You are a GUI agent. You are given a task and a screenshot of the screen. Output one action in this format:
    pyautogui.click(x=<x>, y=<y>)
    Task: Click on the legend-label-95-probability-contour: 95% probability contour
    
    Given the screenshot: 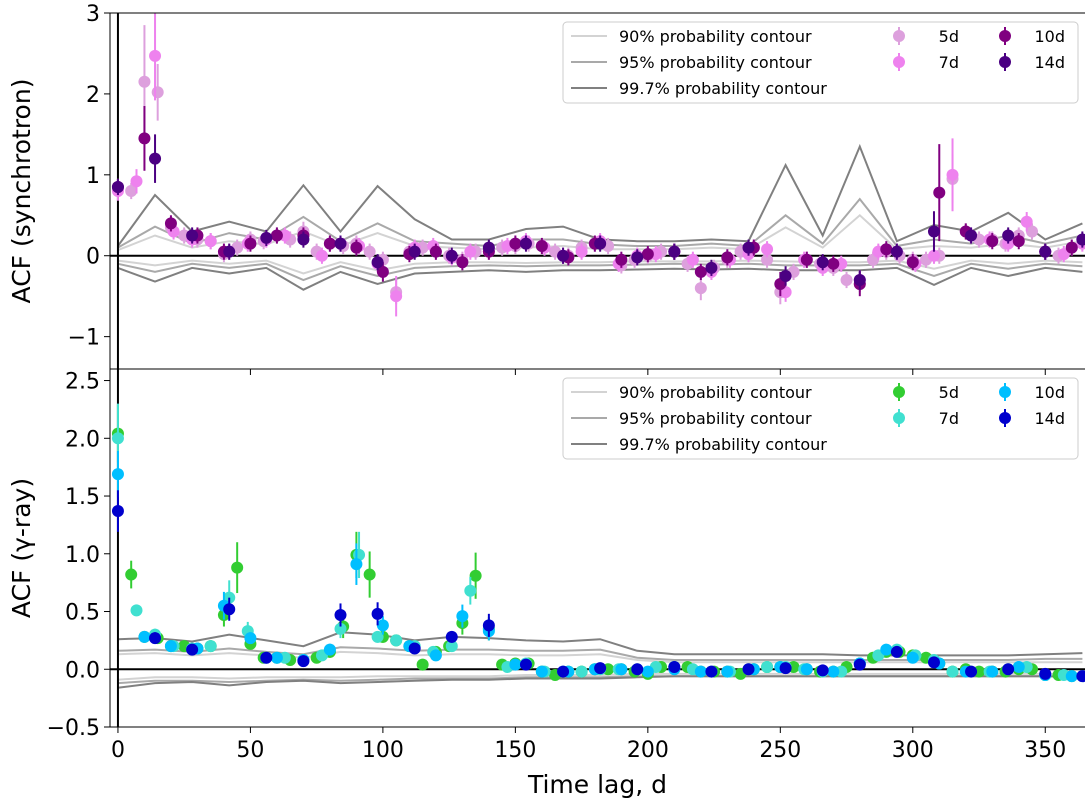 What is the action you would take?
    pyautogui.click(x=715, y=62)
    